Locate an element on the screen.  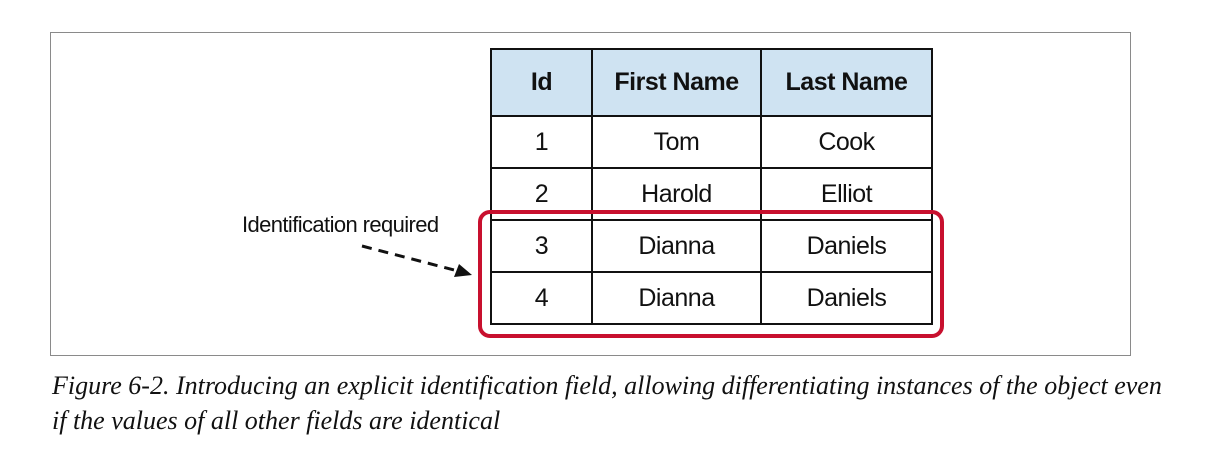
header-id: Id is located at coordinates (541, 82).